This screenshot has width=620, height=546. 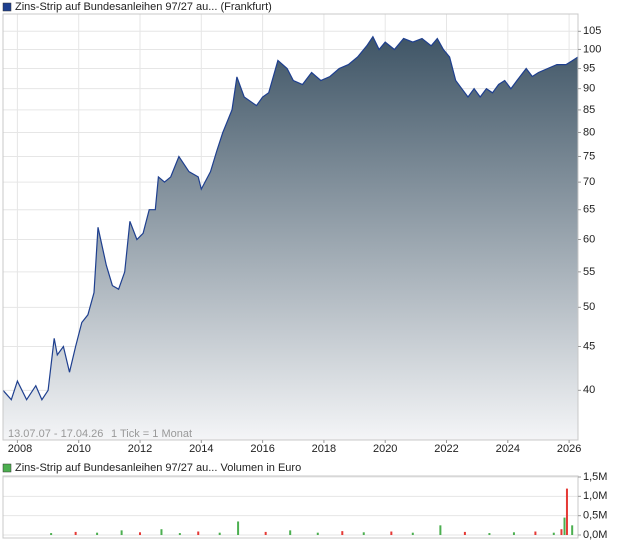 I want to click on y-tick-label: 70, so click(x=589, y=182).